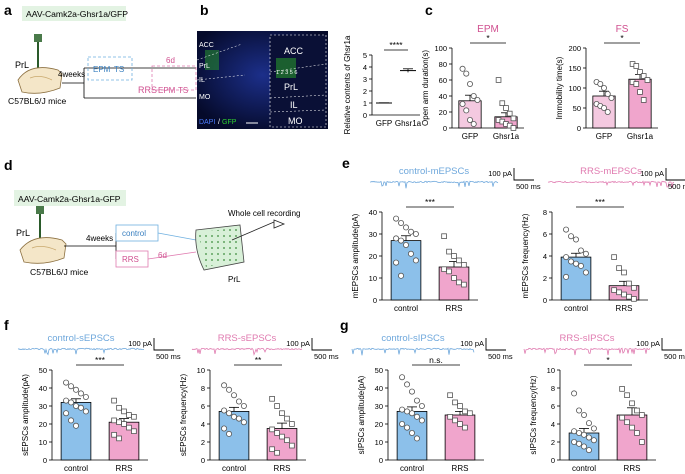 Image resolution: width=685 pixels, height=474 pixels. Describe the element at coordinates (119, 69) in the screenshot. I see `test-ts: TS` at that location.